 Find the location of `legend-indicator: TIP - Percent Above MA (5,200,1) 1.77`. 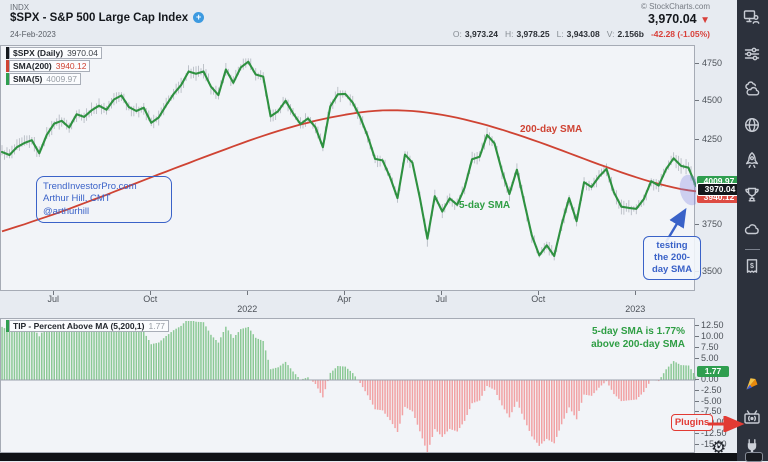

legend-indicator: TIP - Percent Above MA (5,200,1) 1.77 is located at coordinates (87, 326).